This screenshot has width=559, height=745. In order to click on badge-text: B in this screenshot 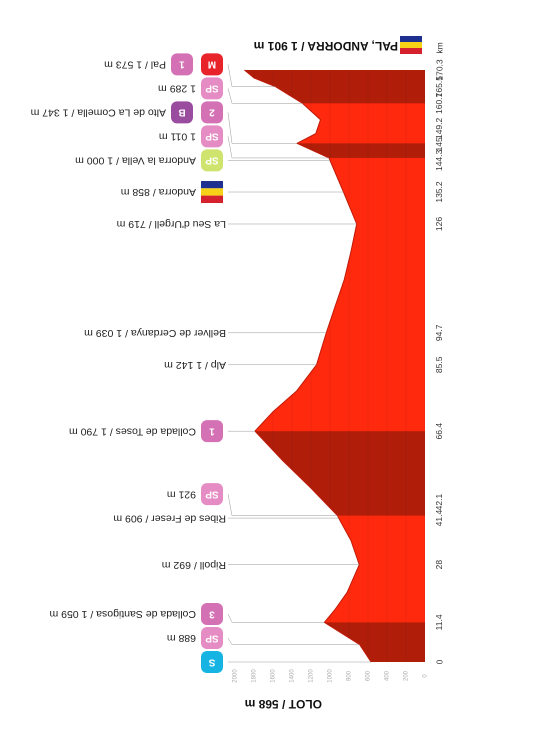, I will do `click(181, 112)`.